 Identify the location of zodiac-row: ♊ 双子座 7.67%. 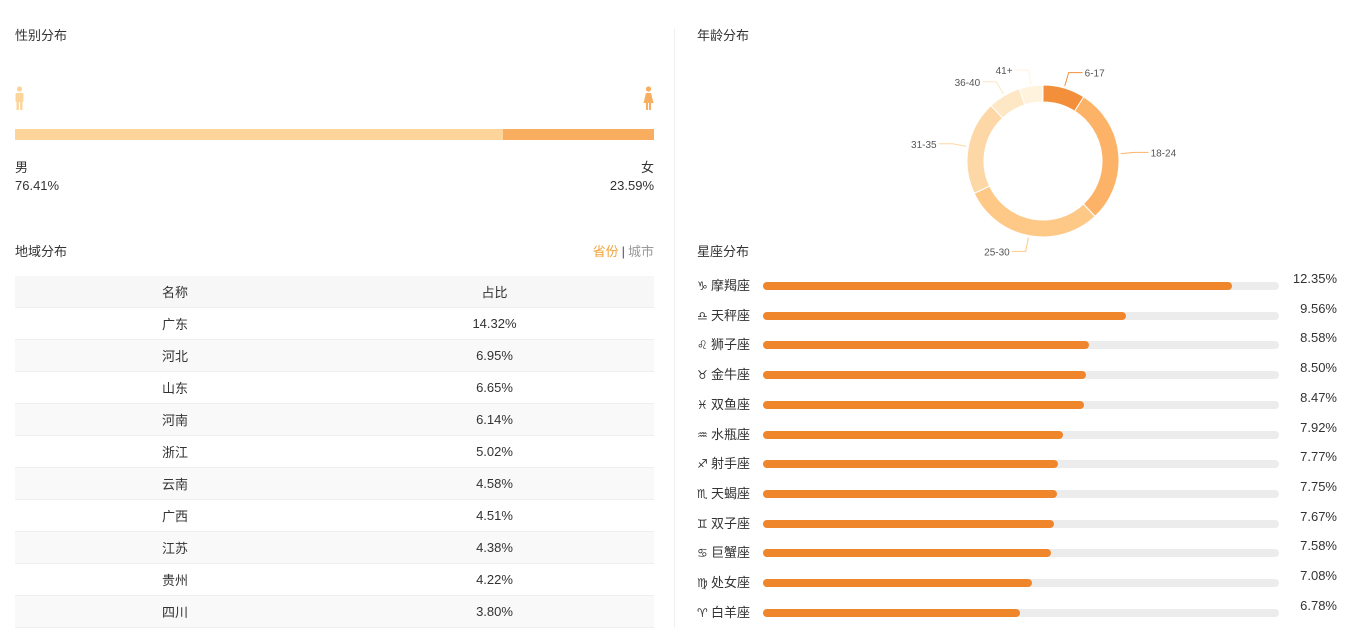
(1017, 521).